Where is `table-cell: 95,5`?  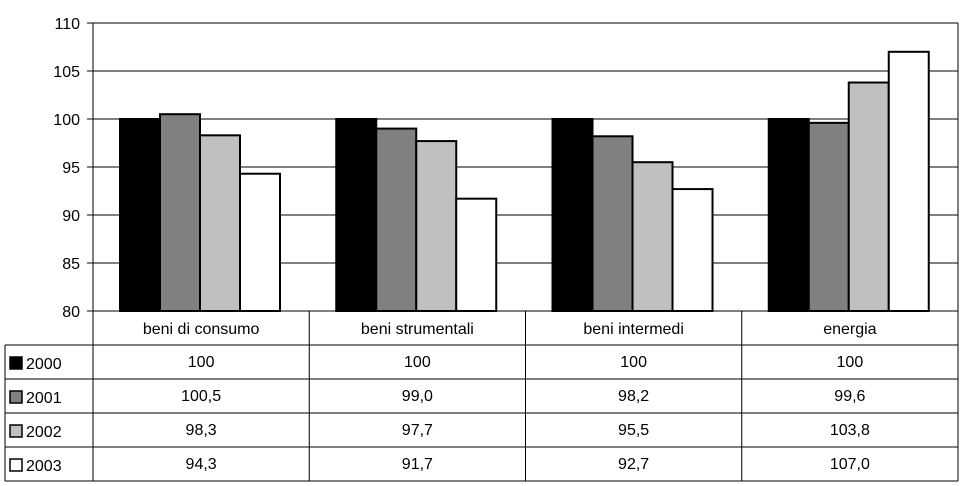 table-cell: 95,5 is located at coordinates (633, 430).